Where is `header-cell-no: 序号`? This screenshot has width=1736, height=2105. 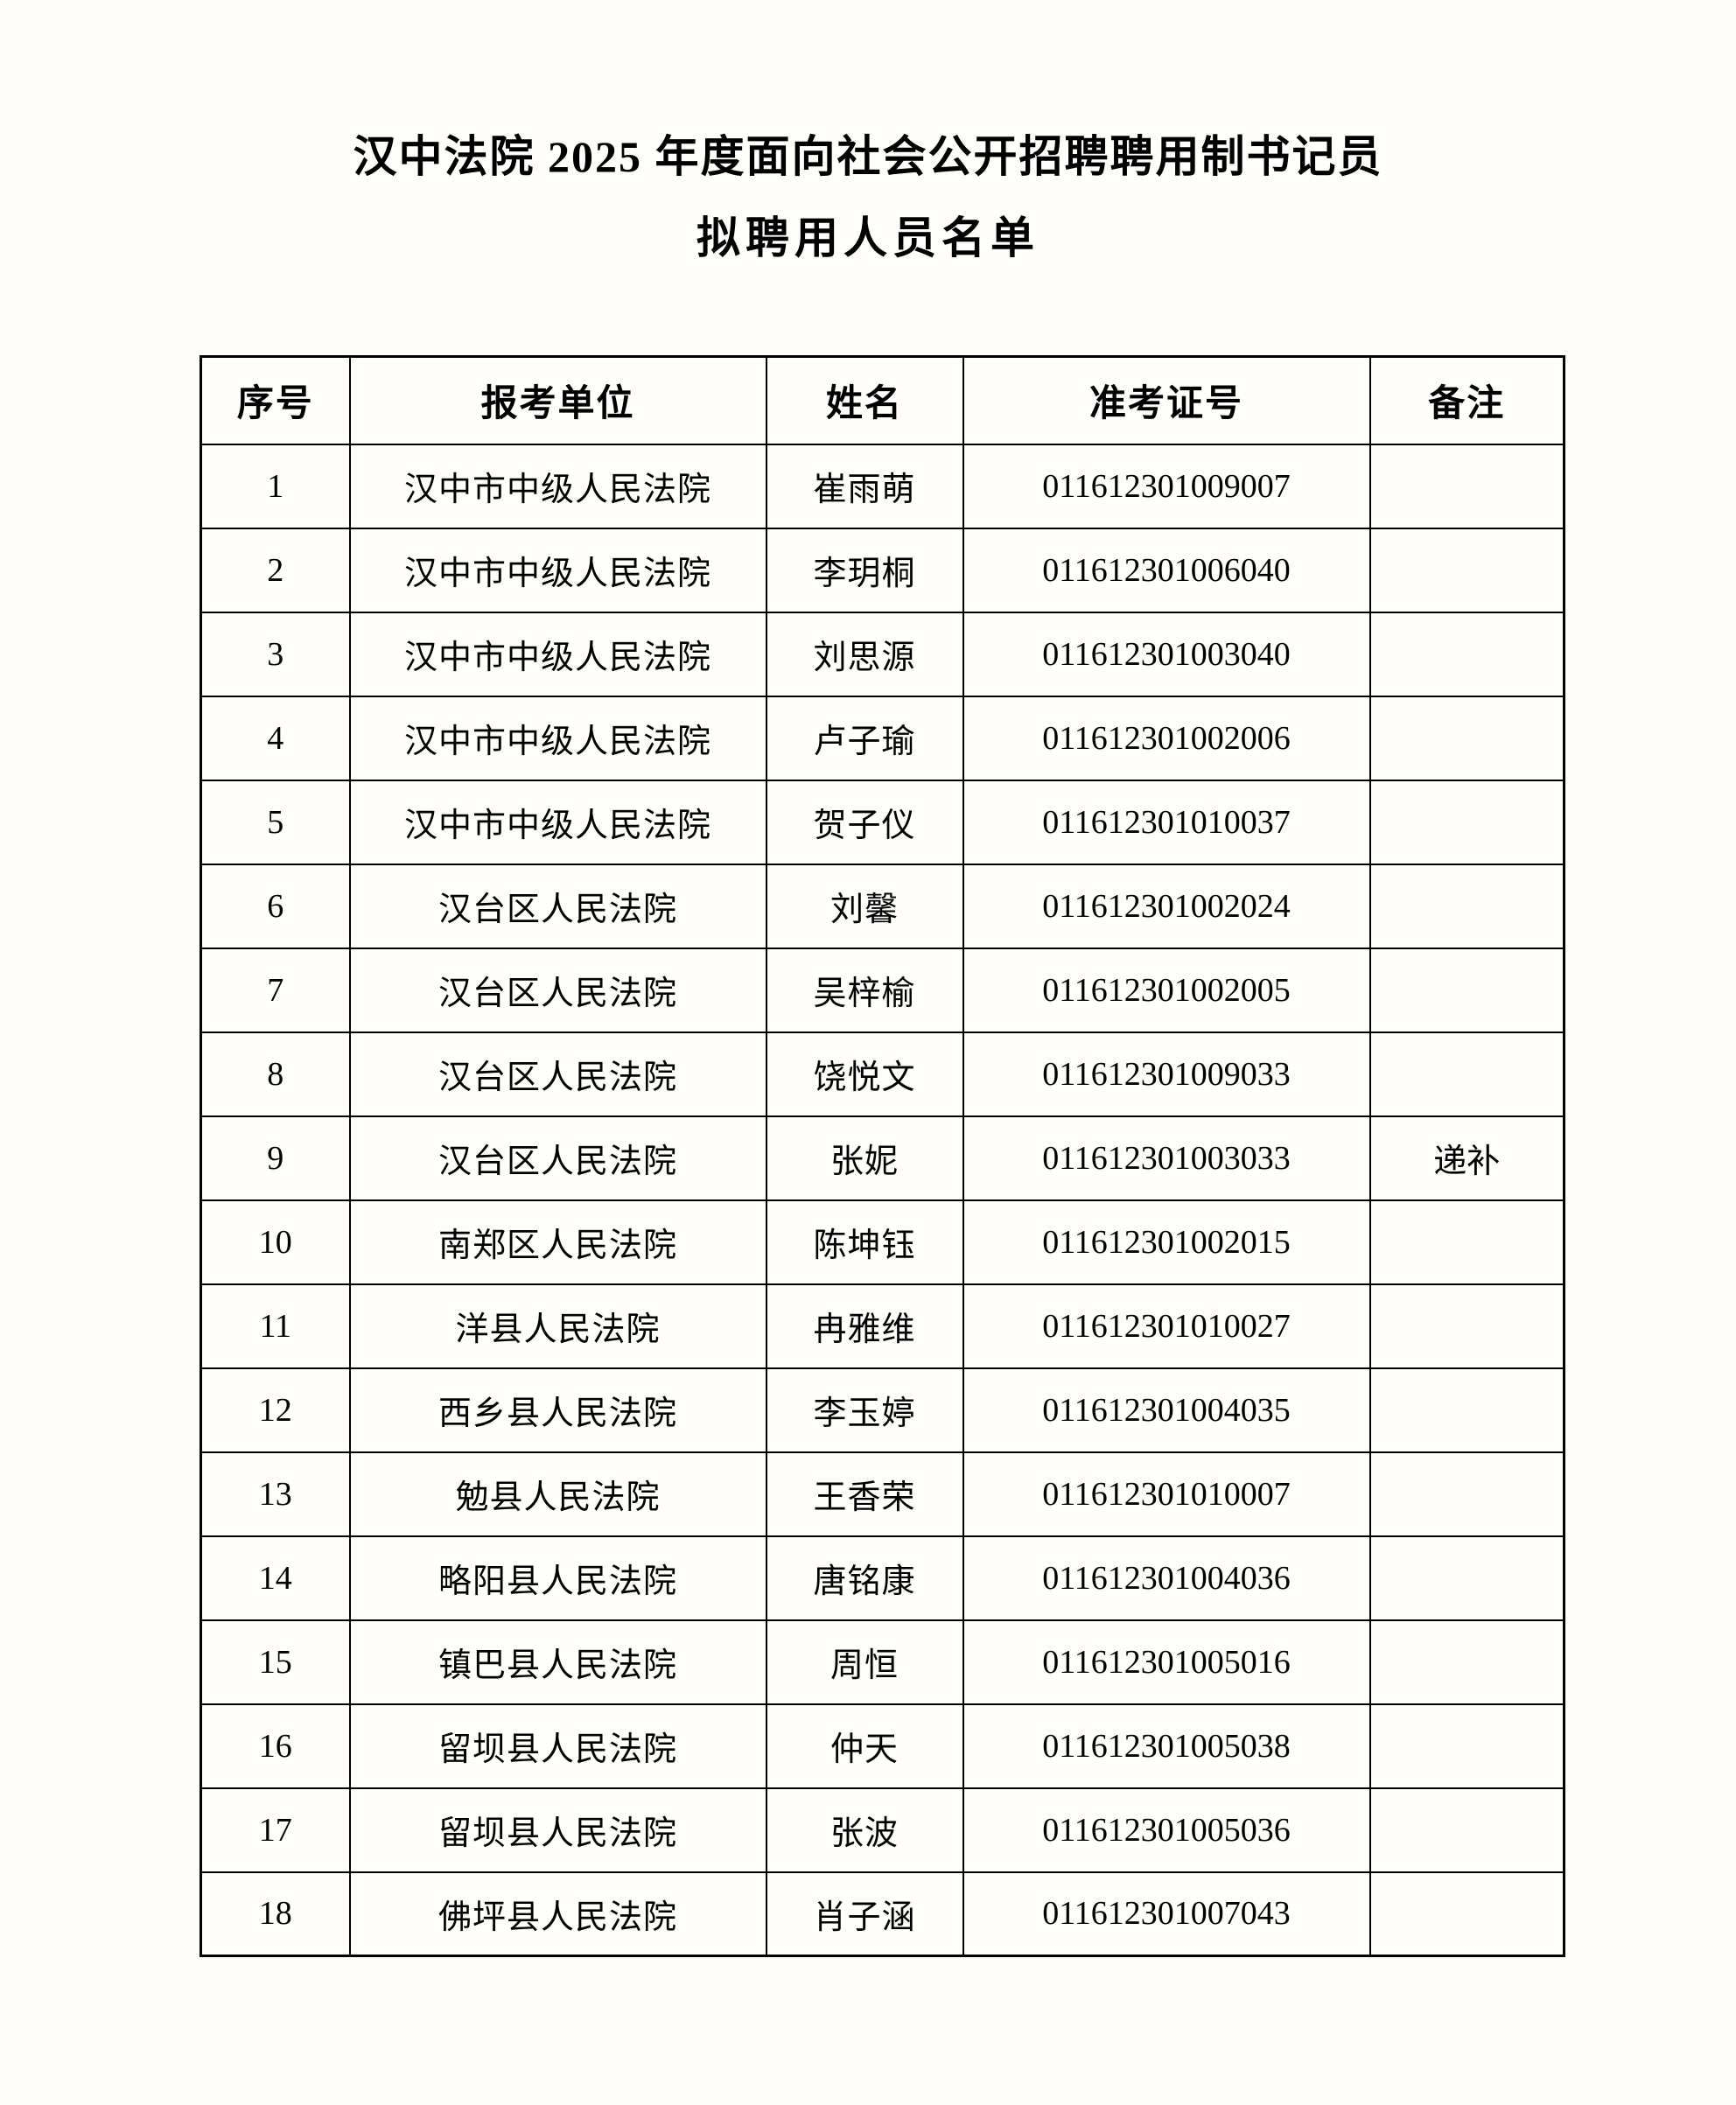
header-cell-no: 序号 is located at coordinates (275, 400).